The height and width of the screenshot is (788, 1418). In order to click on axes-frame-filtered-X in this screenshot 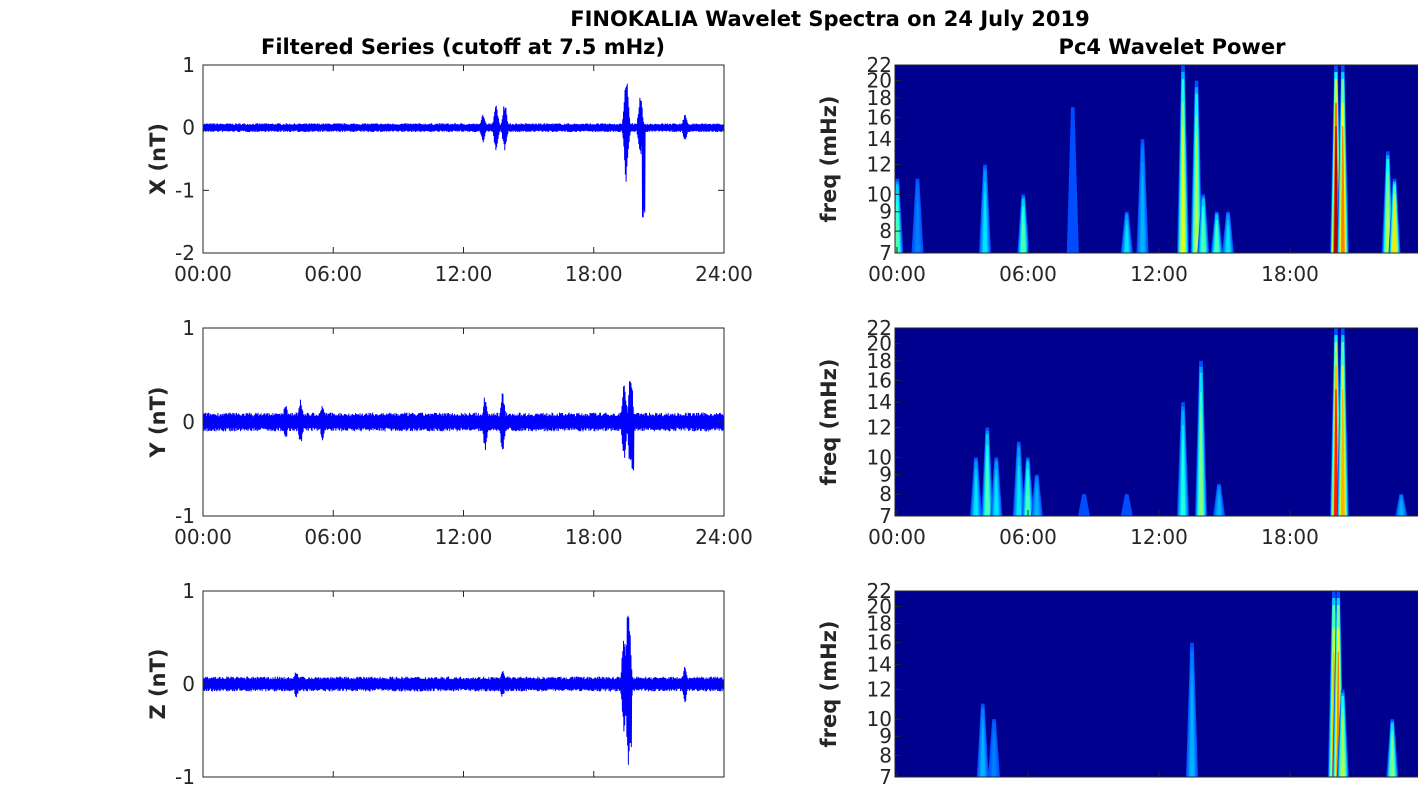, I will do `click(463, 159)`.